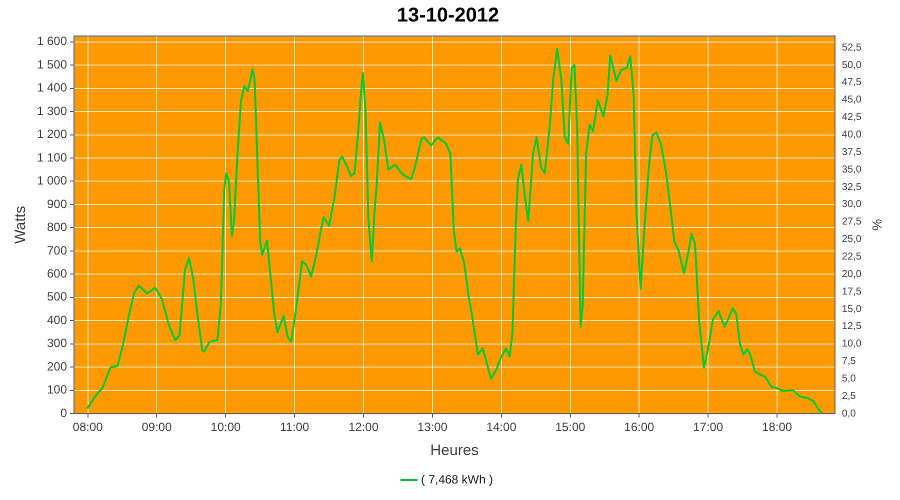  I want to click on y-tick-label: 1 400, so click(52, 87).